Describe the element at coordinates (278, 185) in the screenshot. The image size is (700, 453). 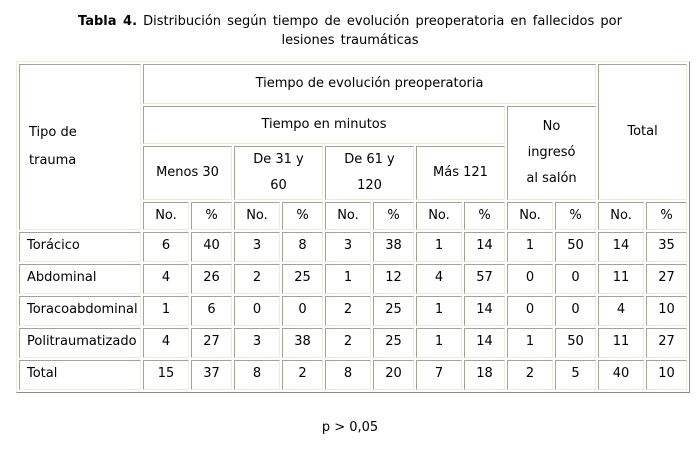
I see `range-line: 60` at that location.